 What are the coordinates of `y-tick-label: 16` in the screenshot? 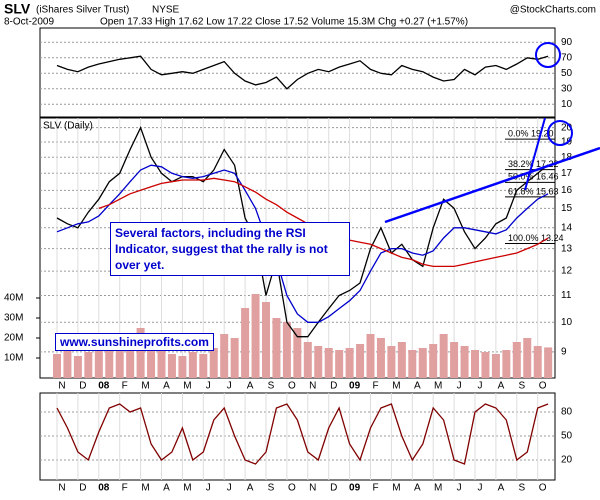 It's located at (567, 190).